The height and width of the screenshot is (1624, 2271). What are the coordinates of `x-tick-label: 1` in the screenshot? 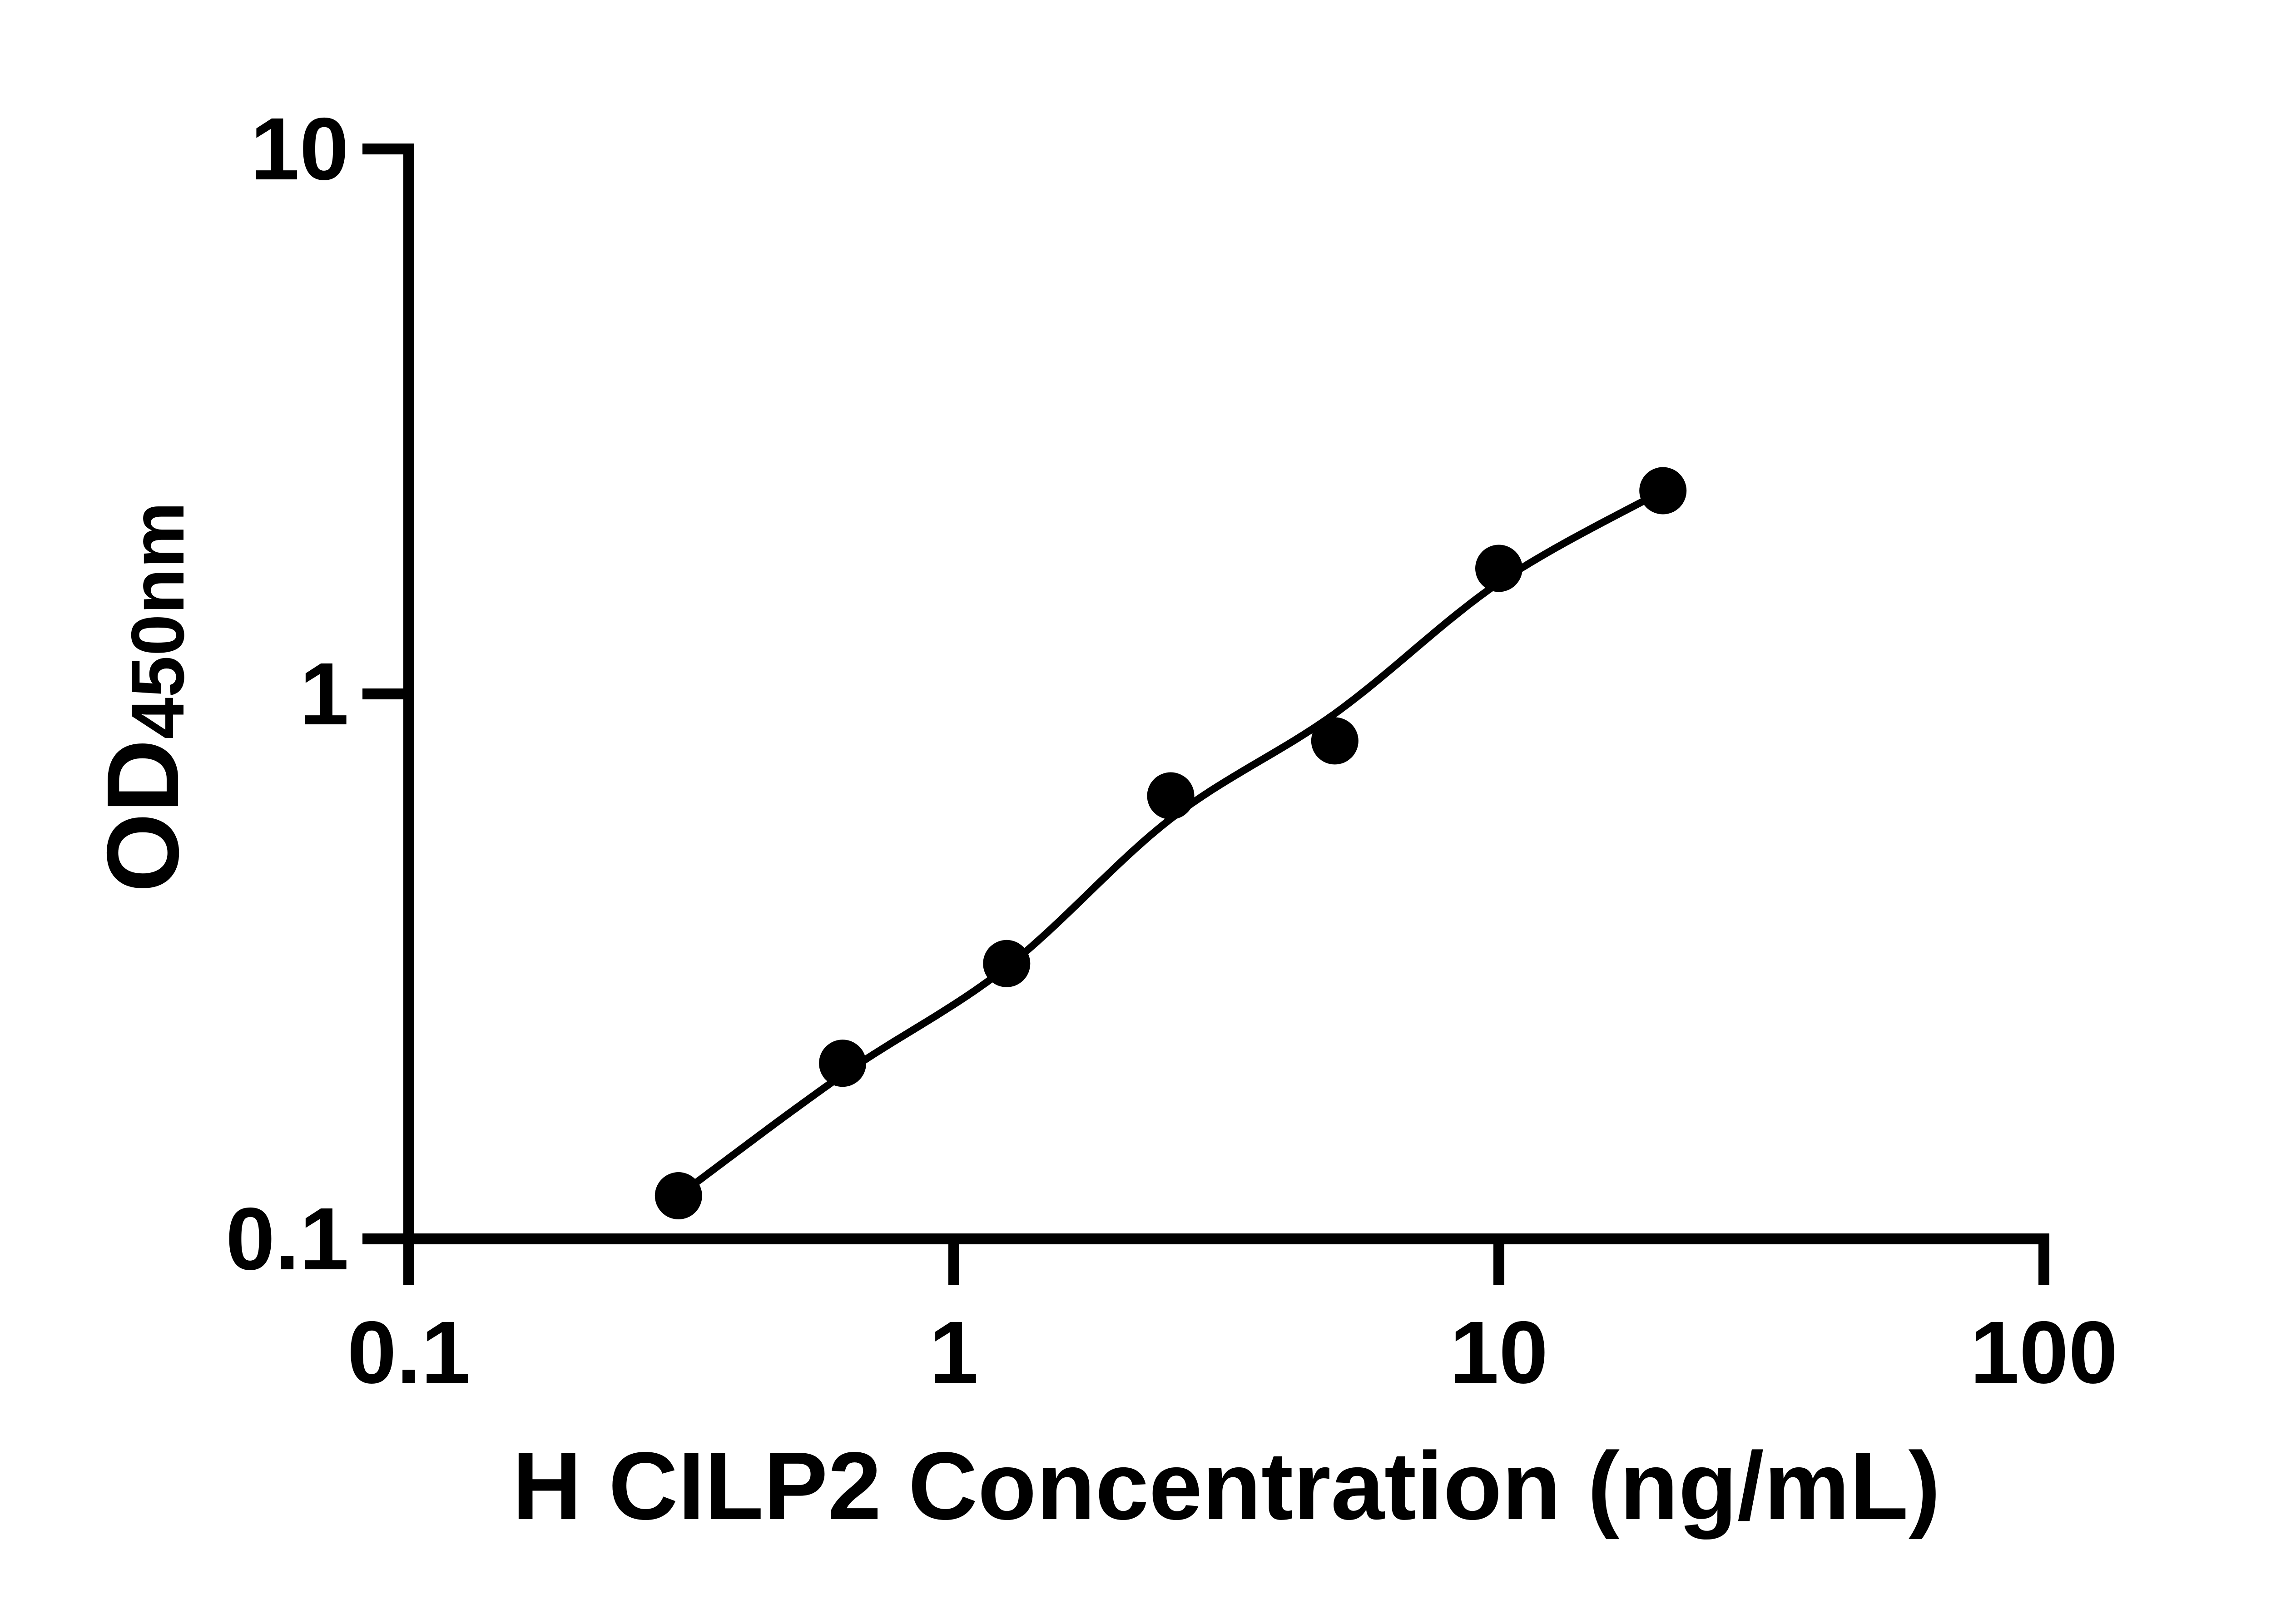 It's located at (953, 1352).